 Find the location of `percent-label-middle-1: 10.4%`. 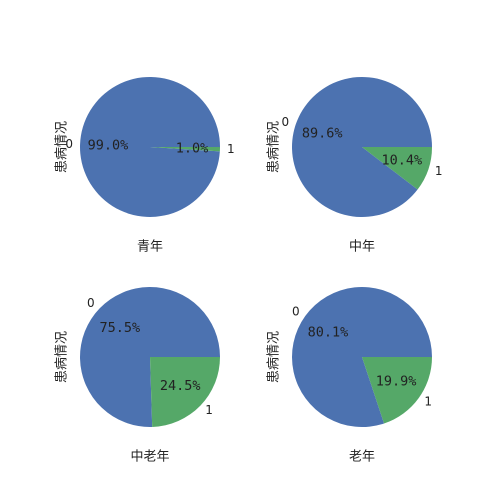

percent-label-middle-1: 10.4% is located at coordinates (401, 161).